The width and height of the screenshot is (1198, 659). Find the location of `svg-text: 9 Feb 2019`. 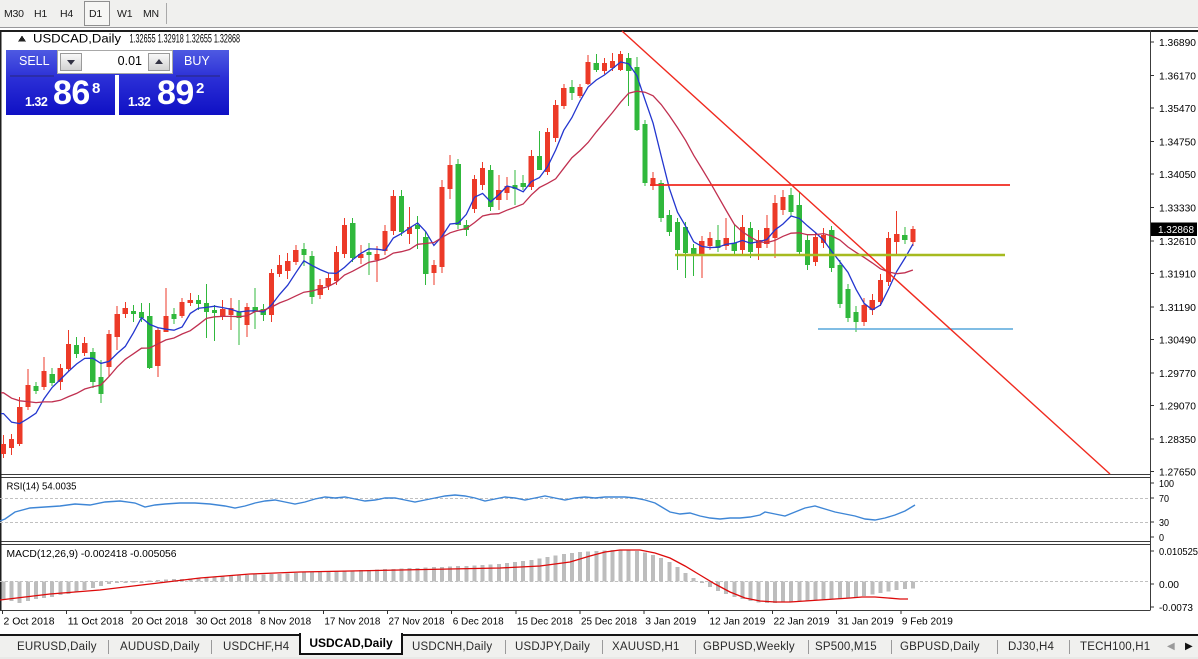

svg-text: 9 Feb 2019 is located at coordinates (927, 622).